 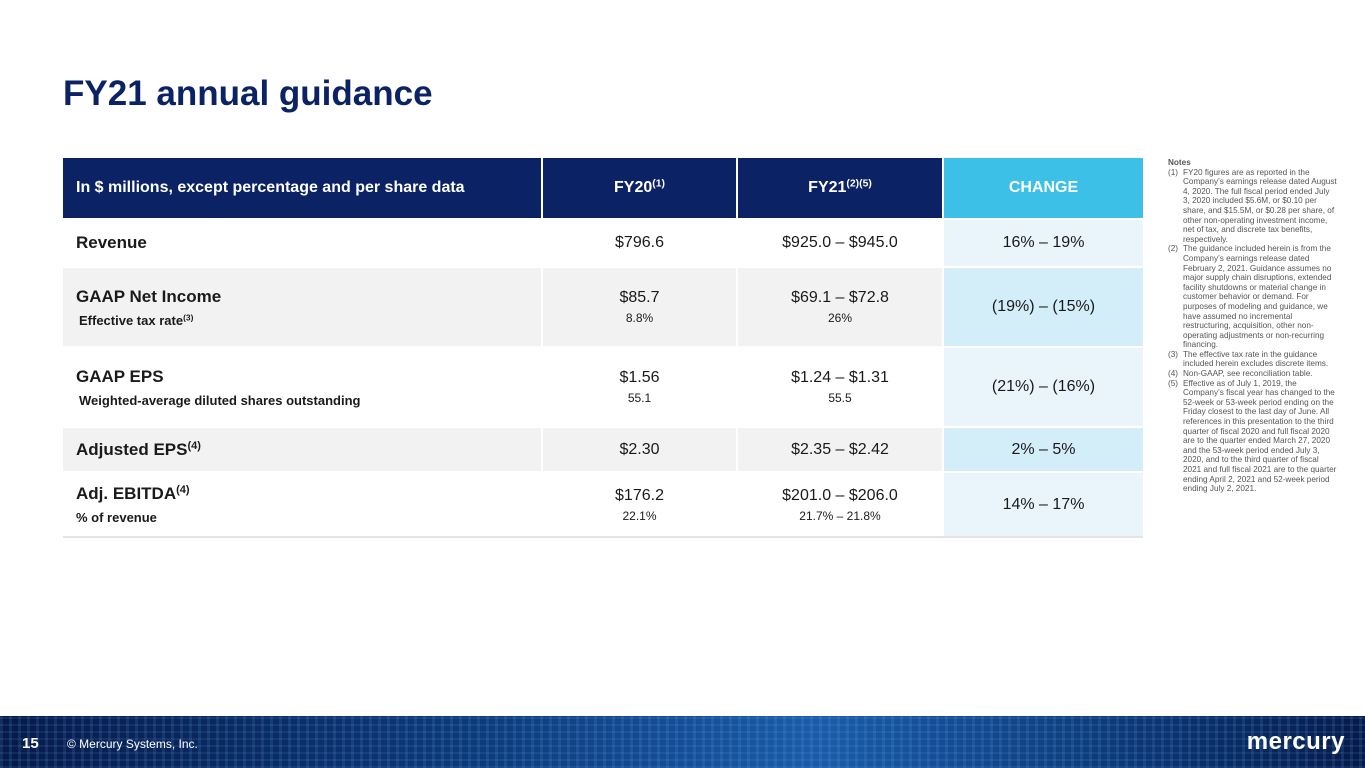 What do you see at coordinates (248, 93) in the screenshot?
I see `slide-title: FY21 annual guidance` at bounding box center [248, 93].